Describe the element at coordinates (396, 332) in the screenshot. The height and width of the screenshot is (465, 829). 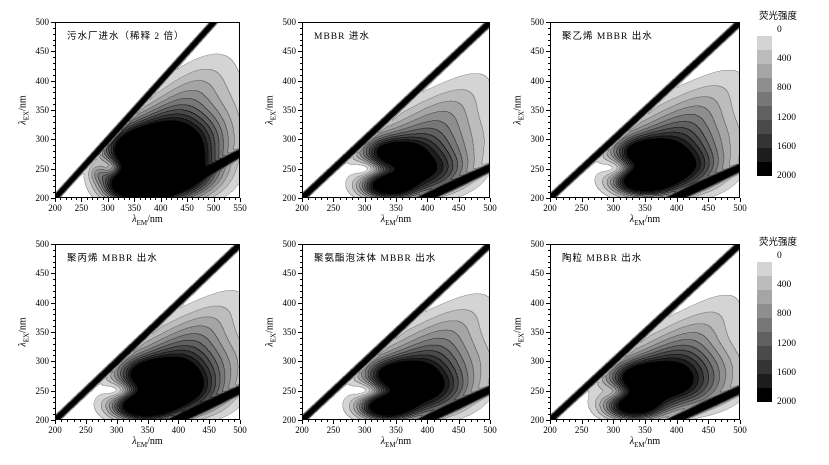
I see `eem-panel-4: 聚氨酯泡沫体 MBBR 出水` at that location.